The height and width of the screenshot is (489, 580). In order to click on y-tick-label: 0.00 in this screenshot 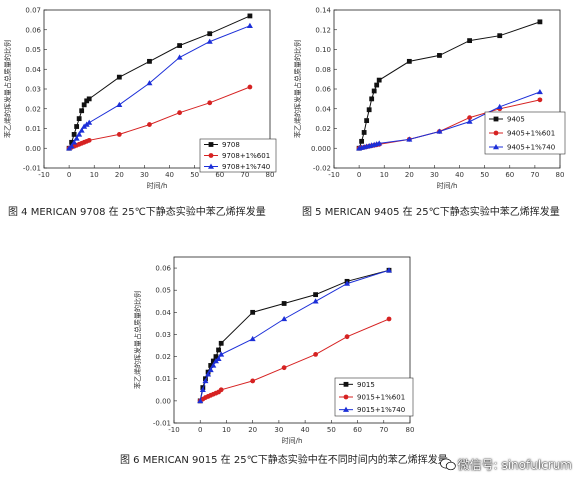, I will do `click(33, 149)`.